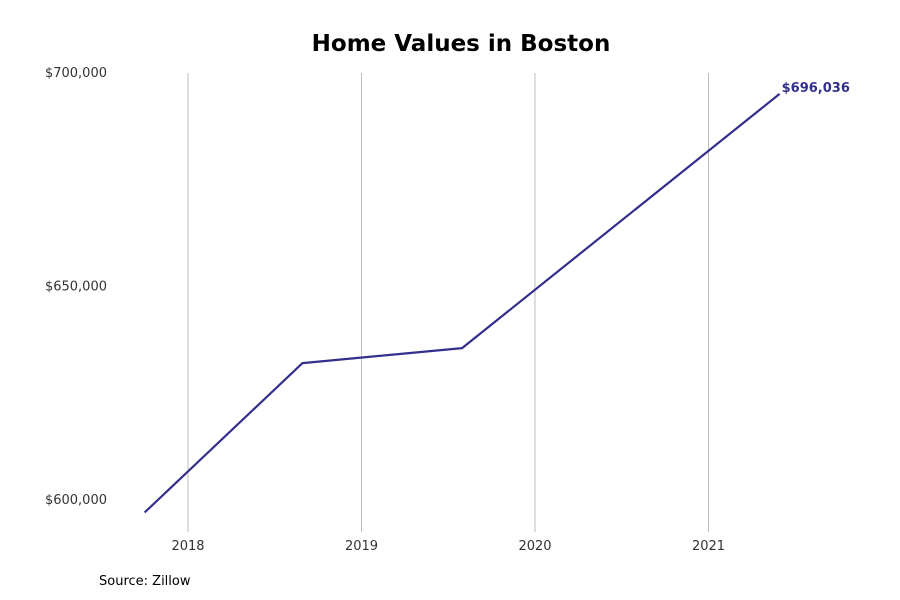  What do you see at coordinates (361, 546) in the screenshot?
I see `x-tick-label: 2019` at bounding box center [361, 546].